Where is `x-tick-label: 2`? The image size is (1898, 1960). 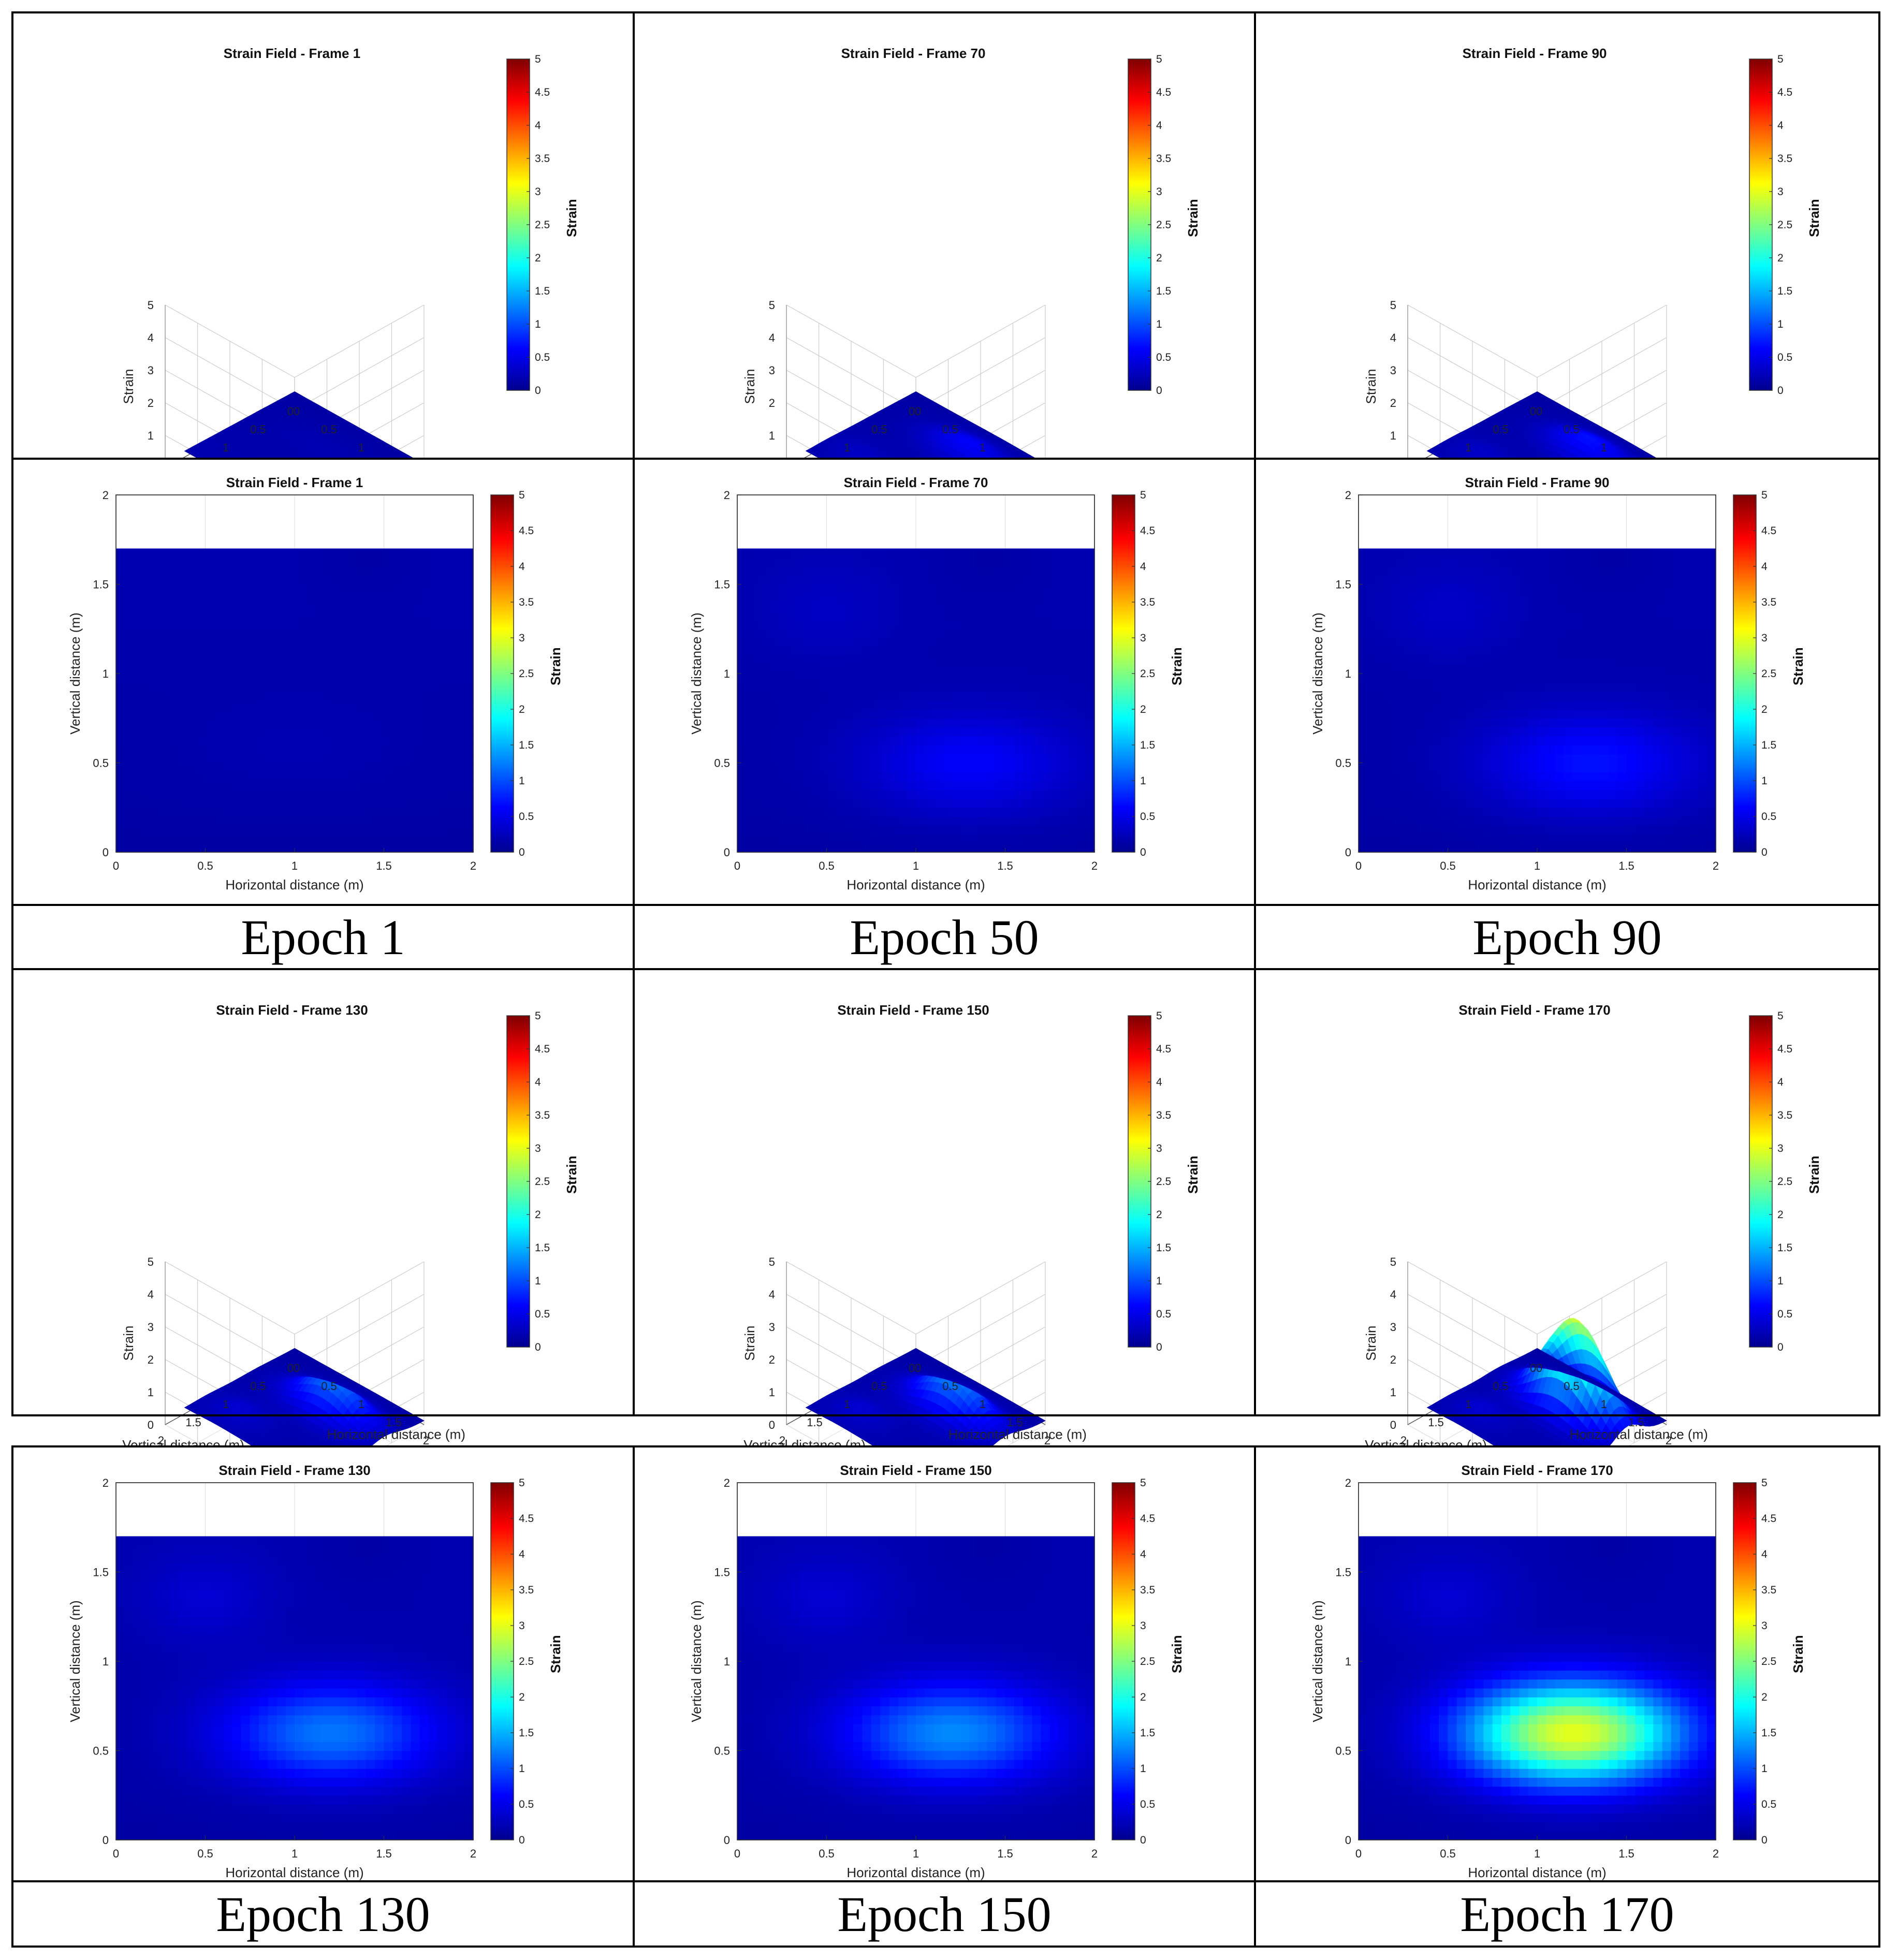 x-tick-label: 2 is located at coordinates (1094, 865).